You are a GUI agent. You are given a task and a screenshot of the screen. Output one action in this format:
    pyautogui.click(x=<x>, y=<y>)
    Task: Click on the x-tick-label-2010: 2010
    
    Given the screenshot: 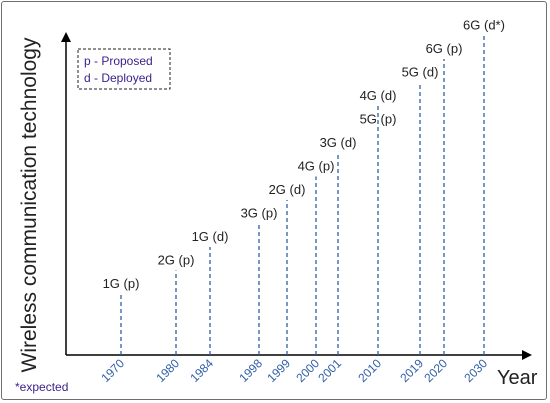 What is the action you would take?
    pyautogui.click(x=369, y=370)
    